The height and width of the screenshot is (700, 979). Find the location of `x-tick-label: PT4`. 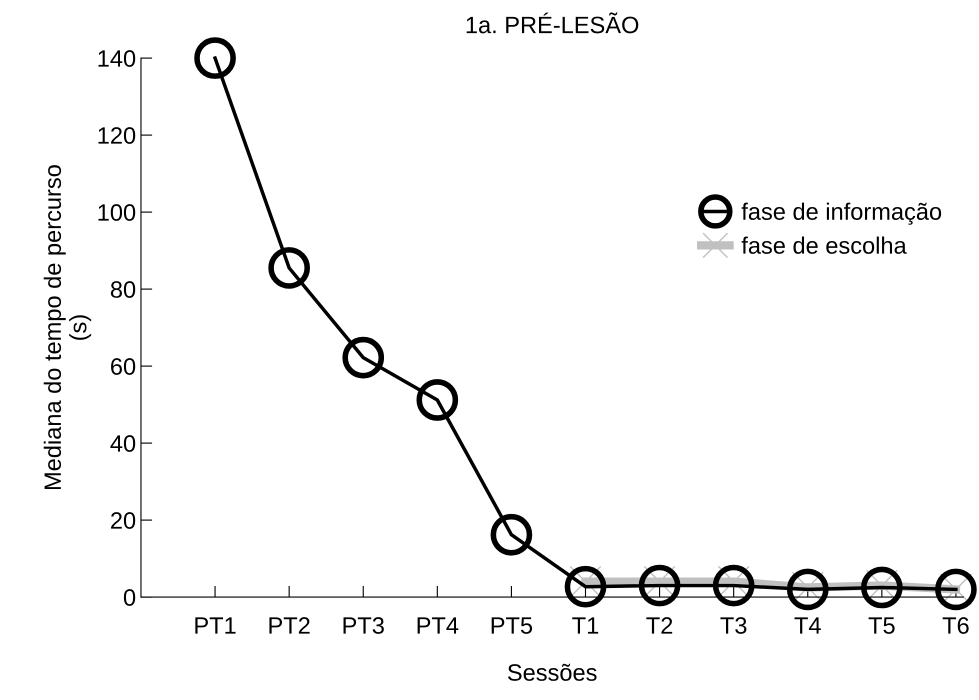

x-tick-label: PT4 is located at coordinates (438, 625).